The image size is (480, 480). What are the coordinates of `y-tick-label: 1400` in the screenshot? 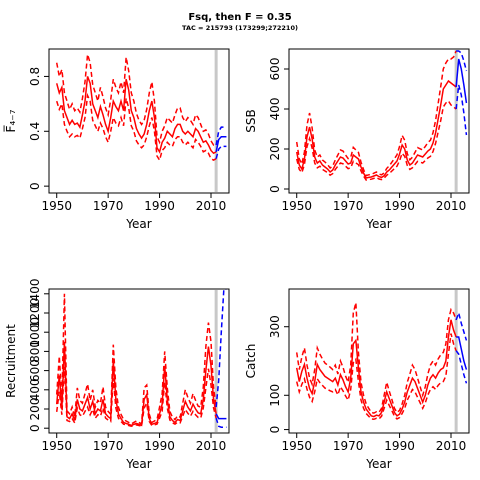 It's located at (35, 294).